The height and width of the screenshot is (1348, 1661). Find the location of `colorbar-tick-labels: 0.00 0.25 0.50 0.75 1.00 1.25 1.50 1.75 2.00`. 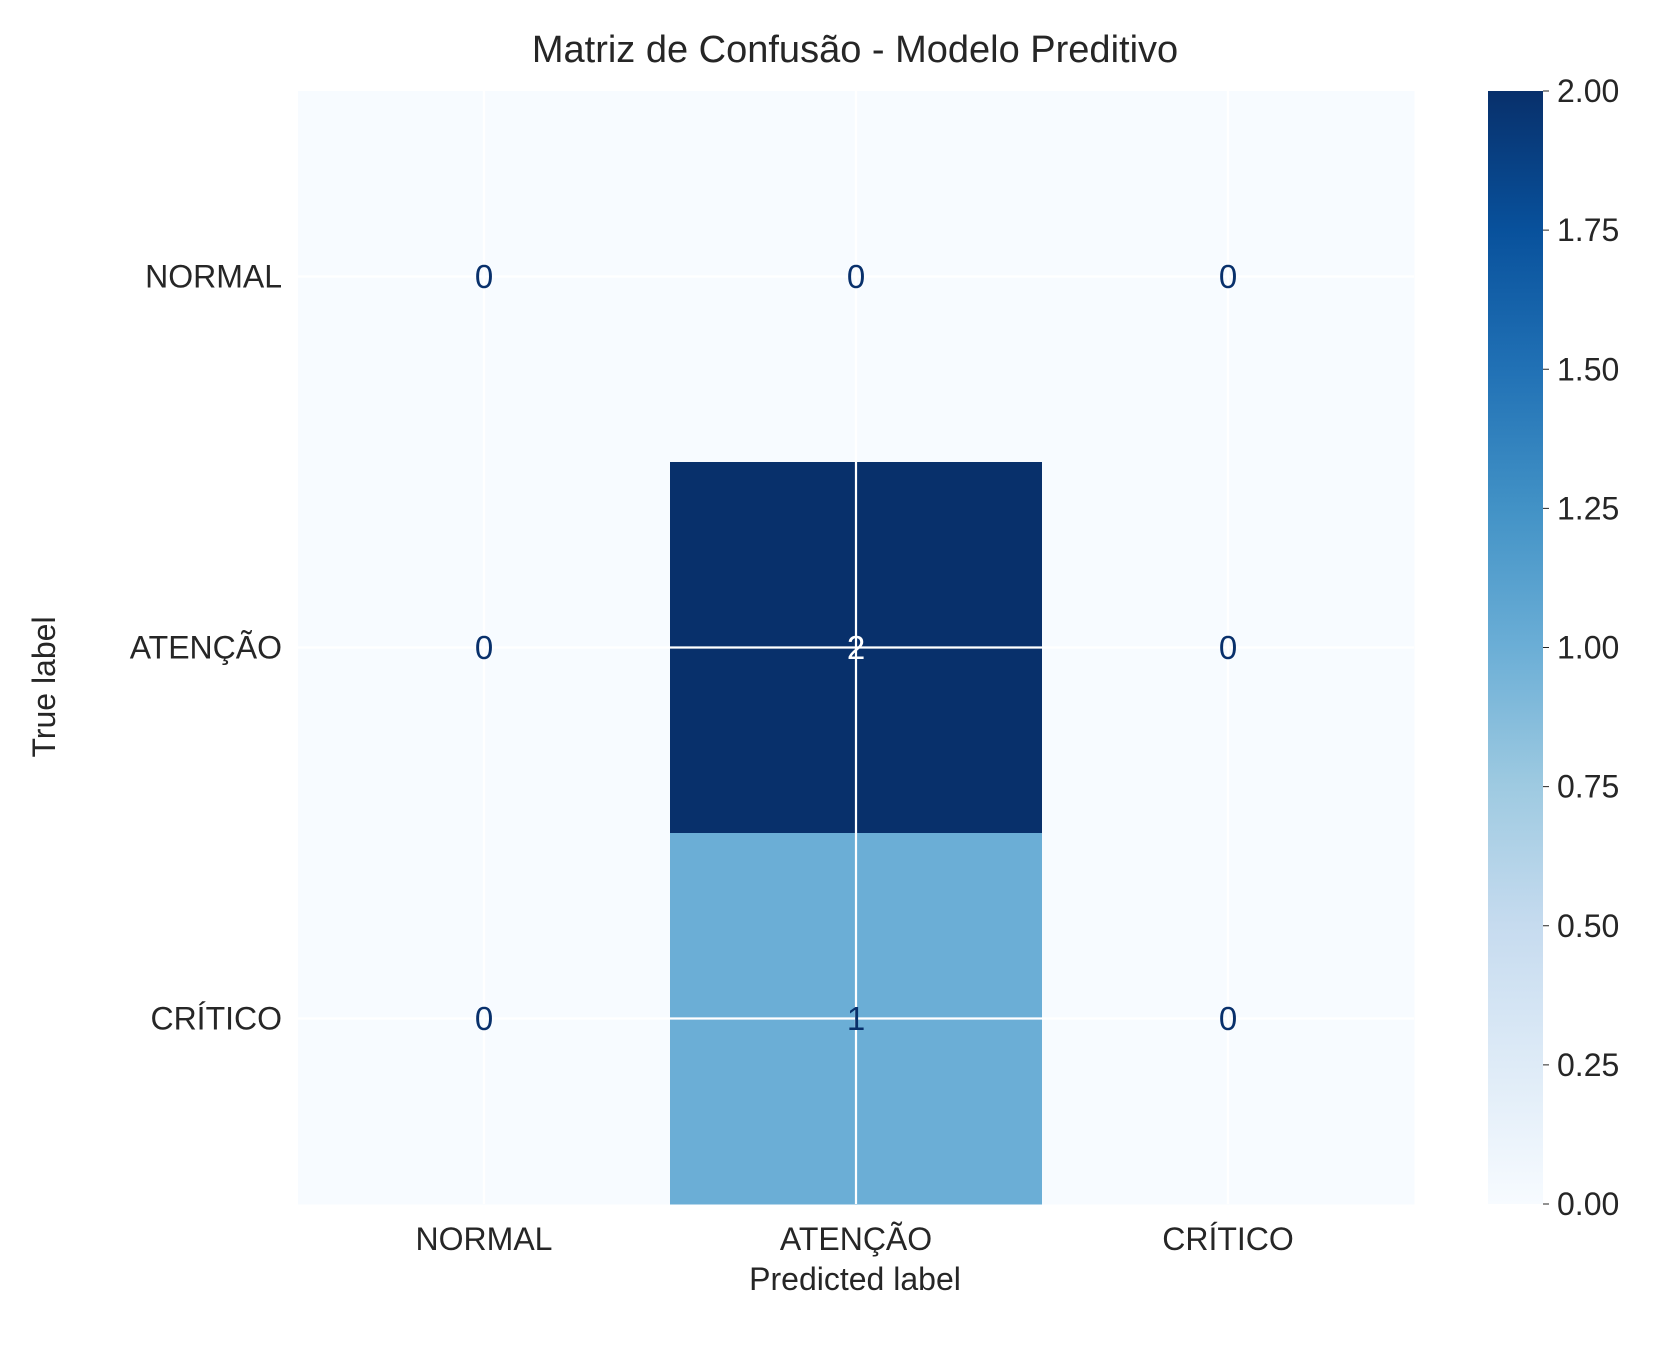

colorbar-tick-labels: 0.00 0.25 0.50 0.75 1.00 1.25 1.50 1.75 2.00 is located at coordinates (1581, 647).